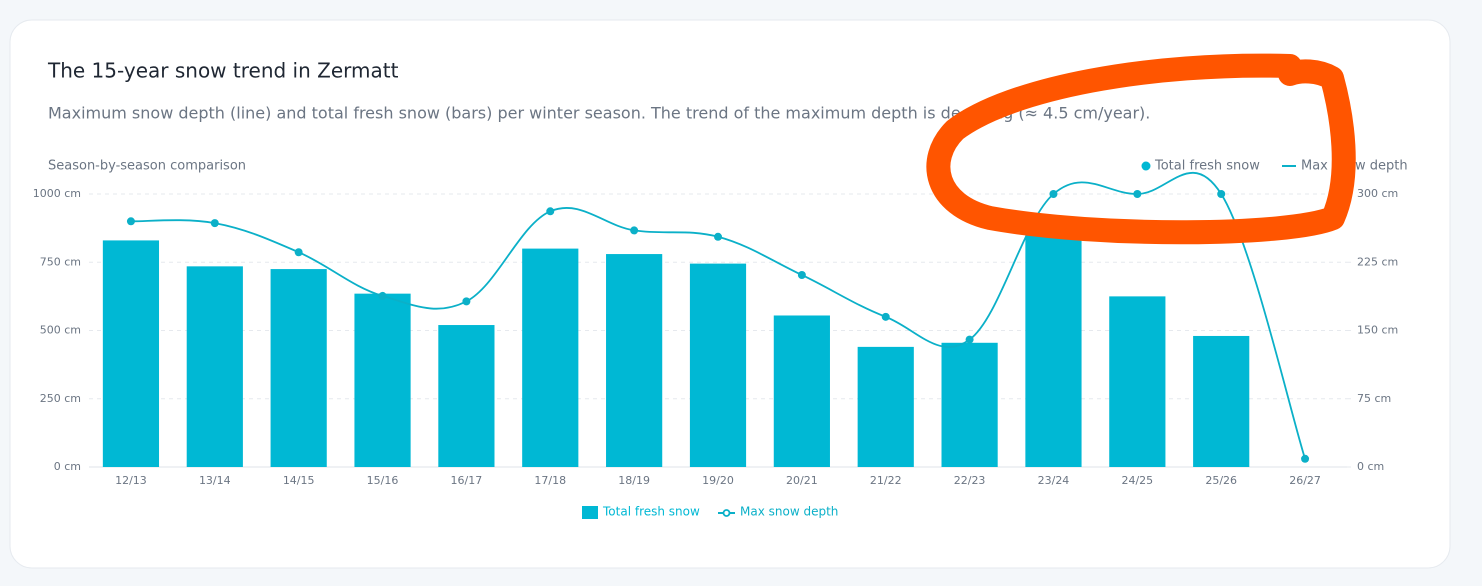 Image resolution: width=1482 pixels, height=586 pixels. What do you see at coordinates (60, 330) in the screenshot?
I see `y-tick-label: 500 cm` at bounding box center [60, 330].